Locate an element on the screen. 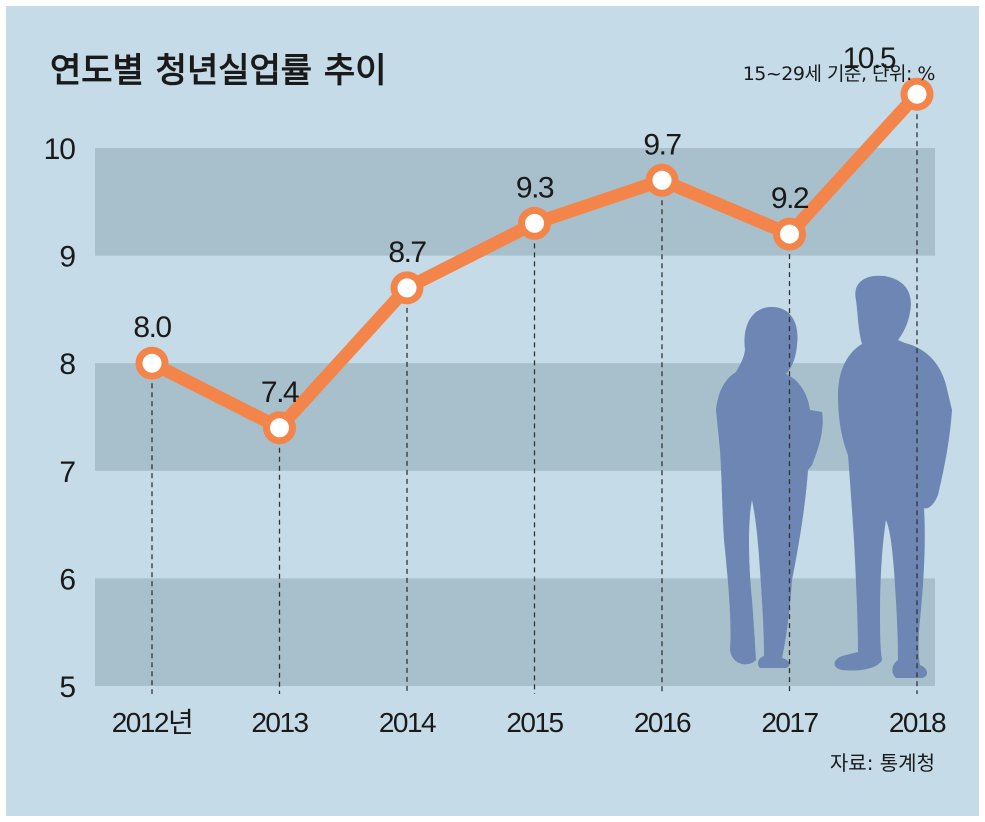  x-axis-ticks: 2012년 2013 2014 2015 2016 2017 2018 is located at coordinates (530, 722).